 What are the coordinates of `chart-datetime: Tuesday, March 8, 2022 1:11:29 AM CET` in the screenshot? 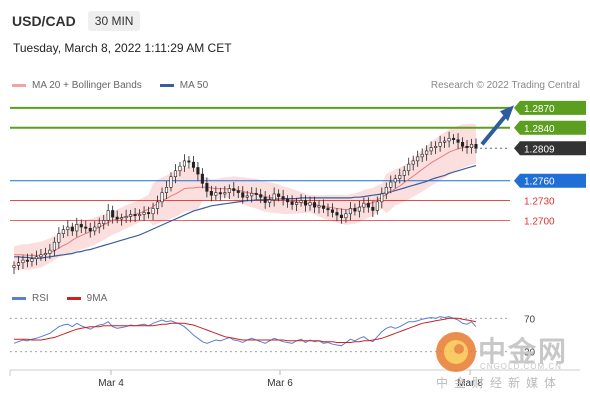 It's located at (122, 48).